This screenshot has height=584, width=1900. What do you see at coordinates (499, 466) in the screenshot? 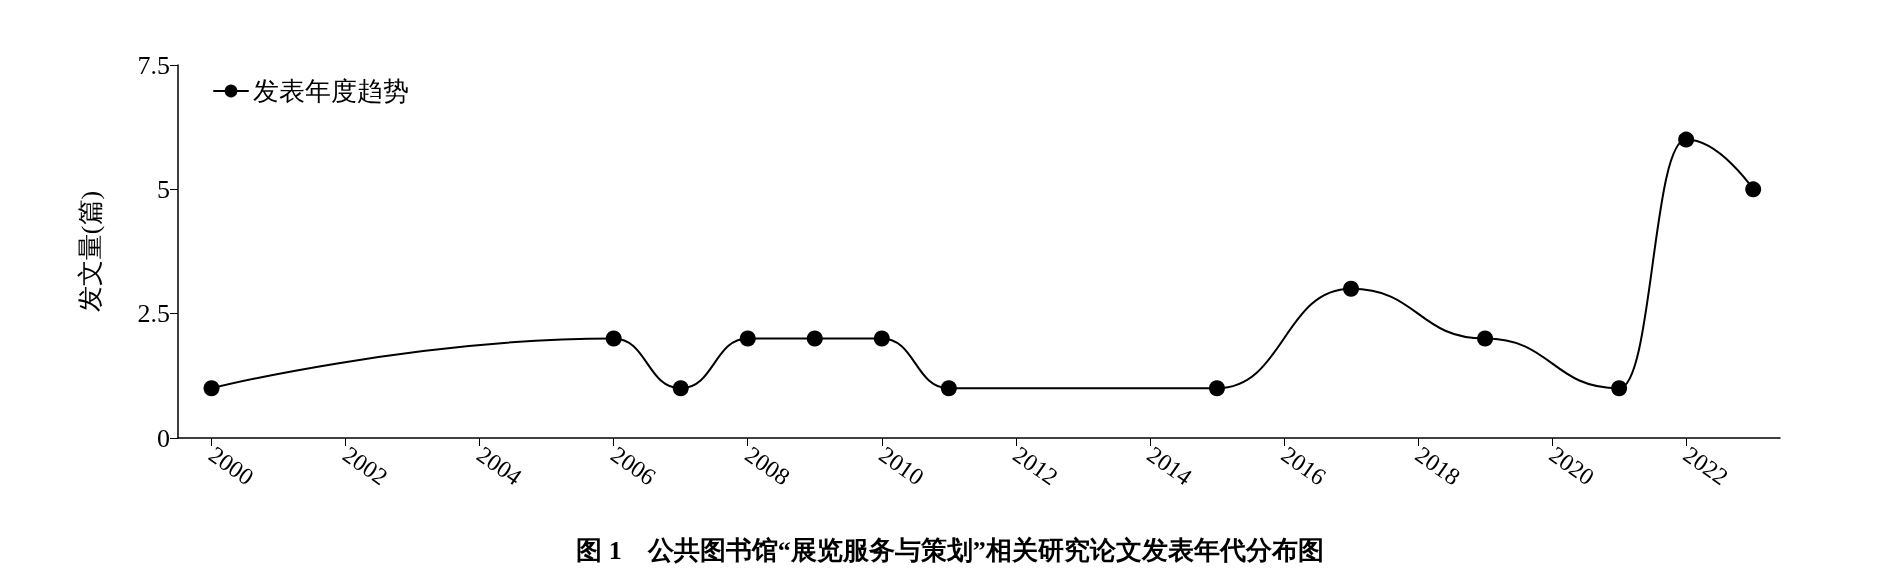
I see `x-tick-label: 2004` at bounding box center [499, 466].